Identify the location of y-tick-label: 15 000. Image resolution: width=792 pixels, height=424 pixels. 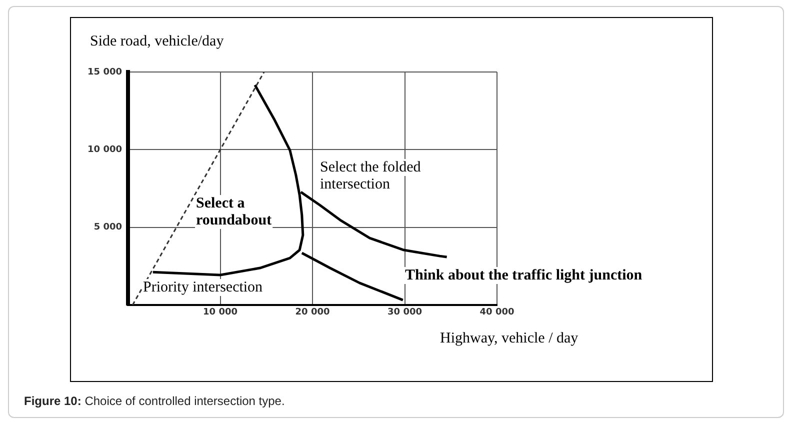
(105, 72).